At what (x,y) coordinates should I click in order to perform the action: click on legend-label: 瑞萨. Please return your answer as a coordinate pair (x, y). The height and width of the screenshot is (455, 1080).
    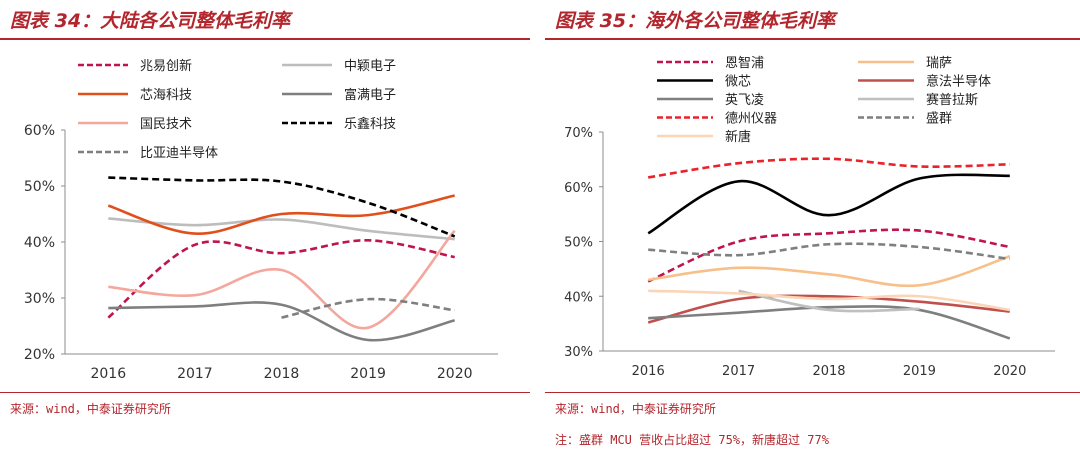
    Looking at the image, I should click on (939, 63).